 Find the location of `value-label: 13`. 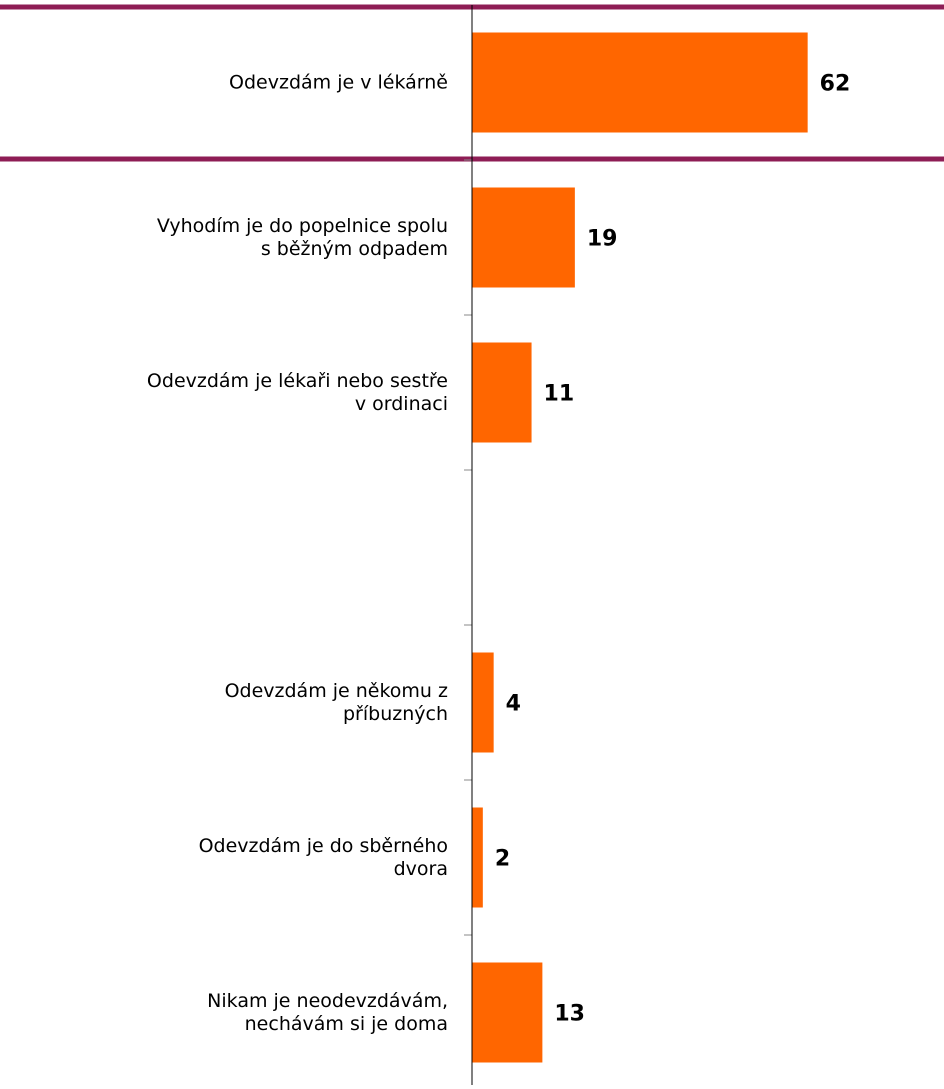

value-label: 13 is located at coordinates (569, 1014).